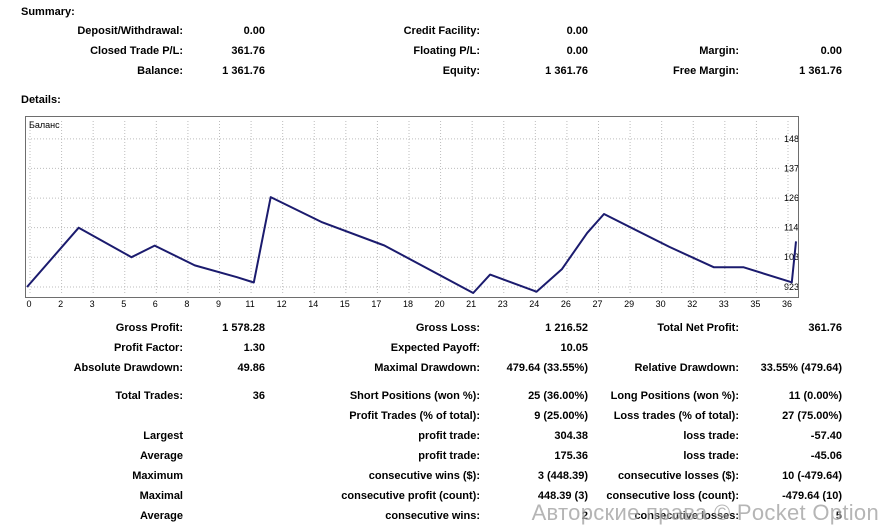 This screenshot has height=530, width=893. Describe the element at coordinates (130, 31) in the screenshot. I see `deposit-label: Deposit/Withdrawal:` at that location.